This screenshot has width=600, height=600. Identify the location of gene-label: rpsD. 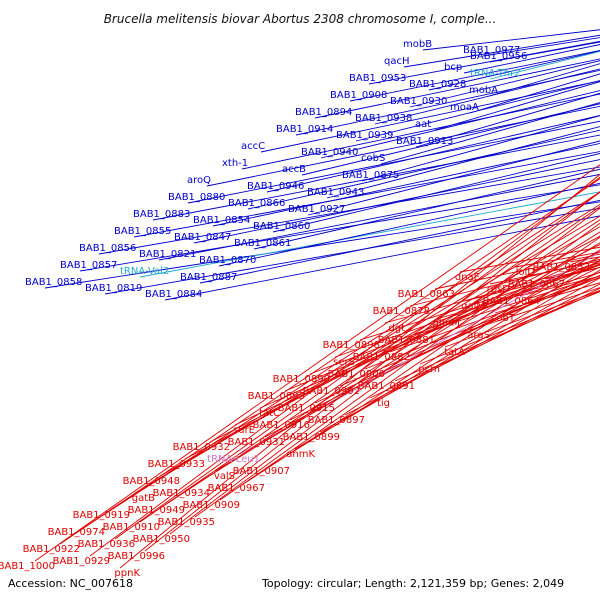
(499, 289).